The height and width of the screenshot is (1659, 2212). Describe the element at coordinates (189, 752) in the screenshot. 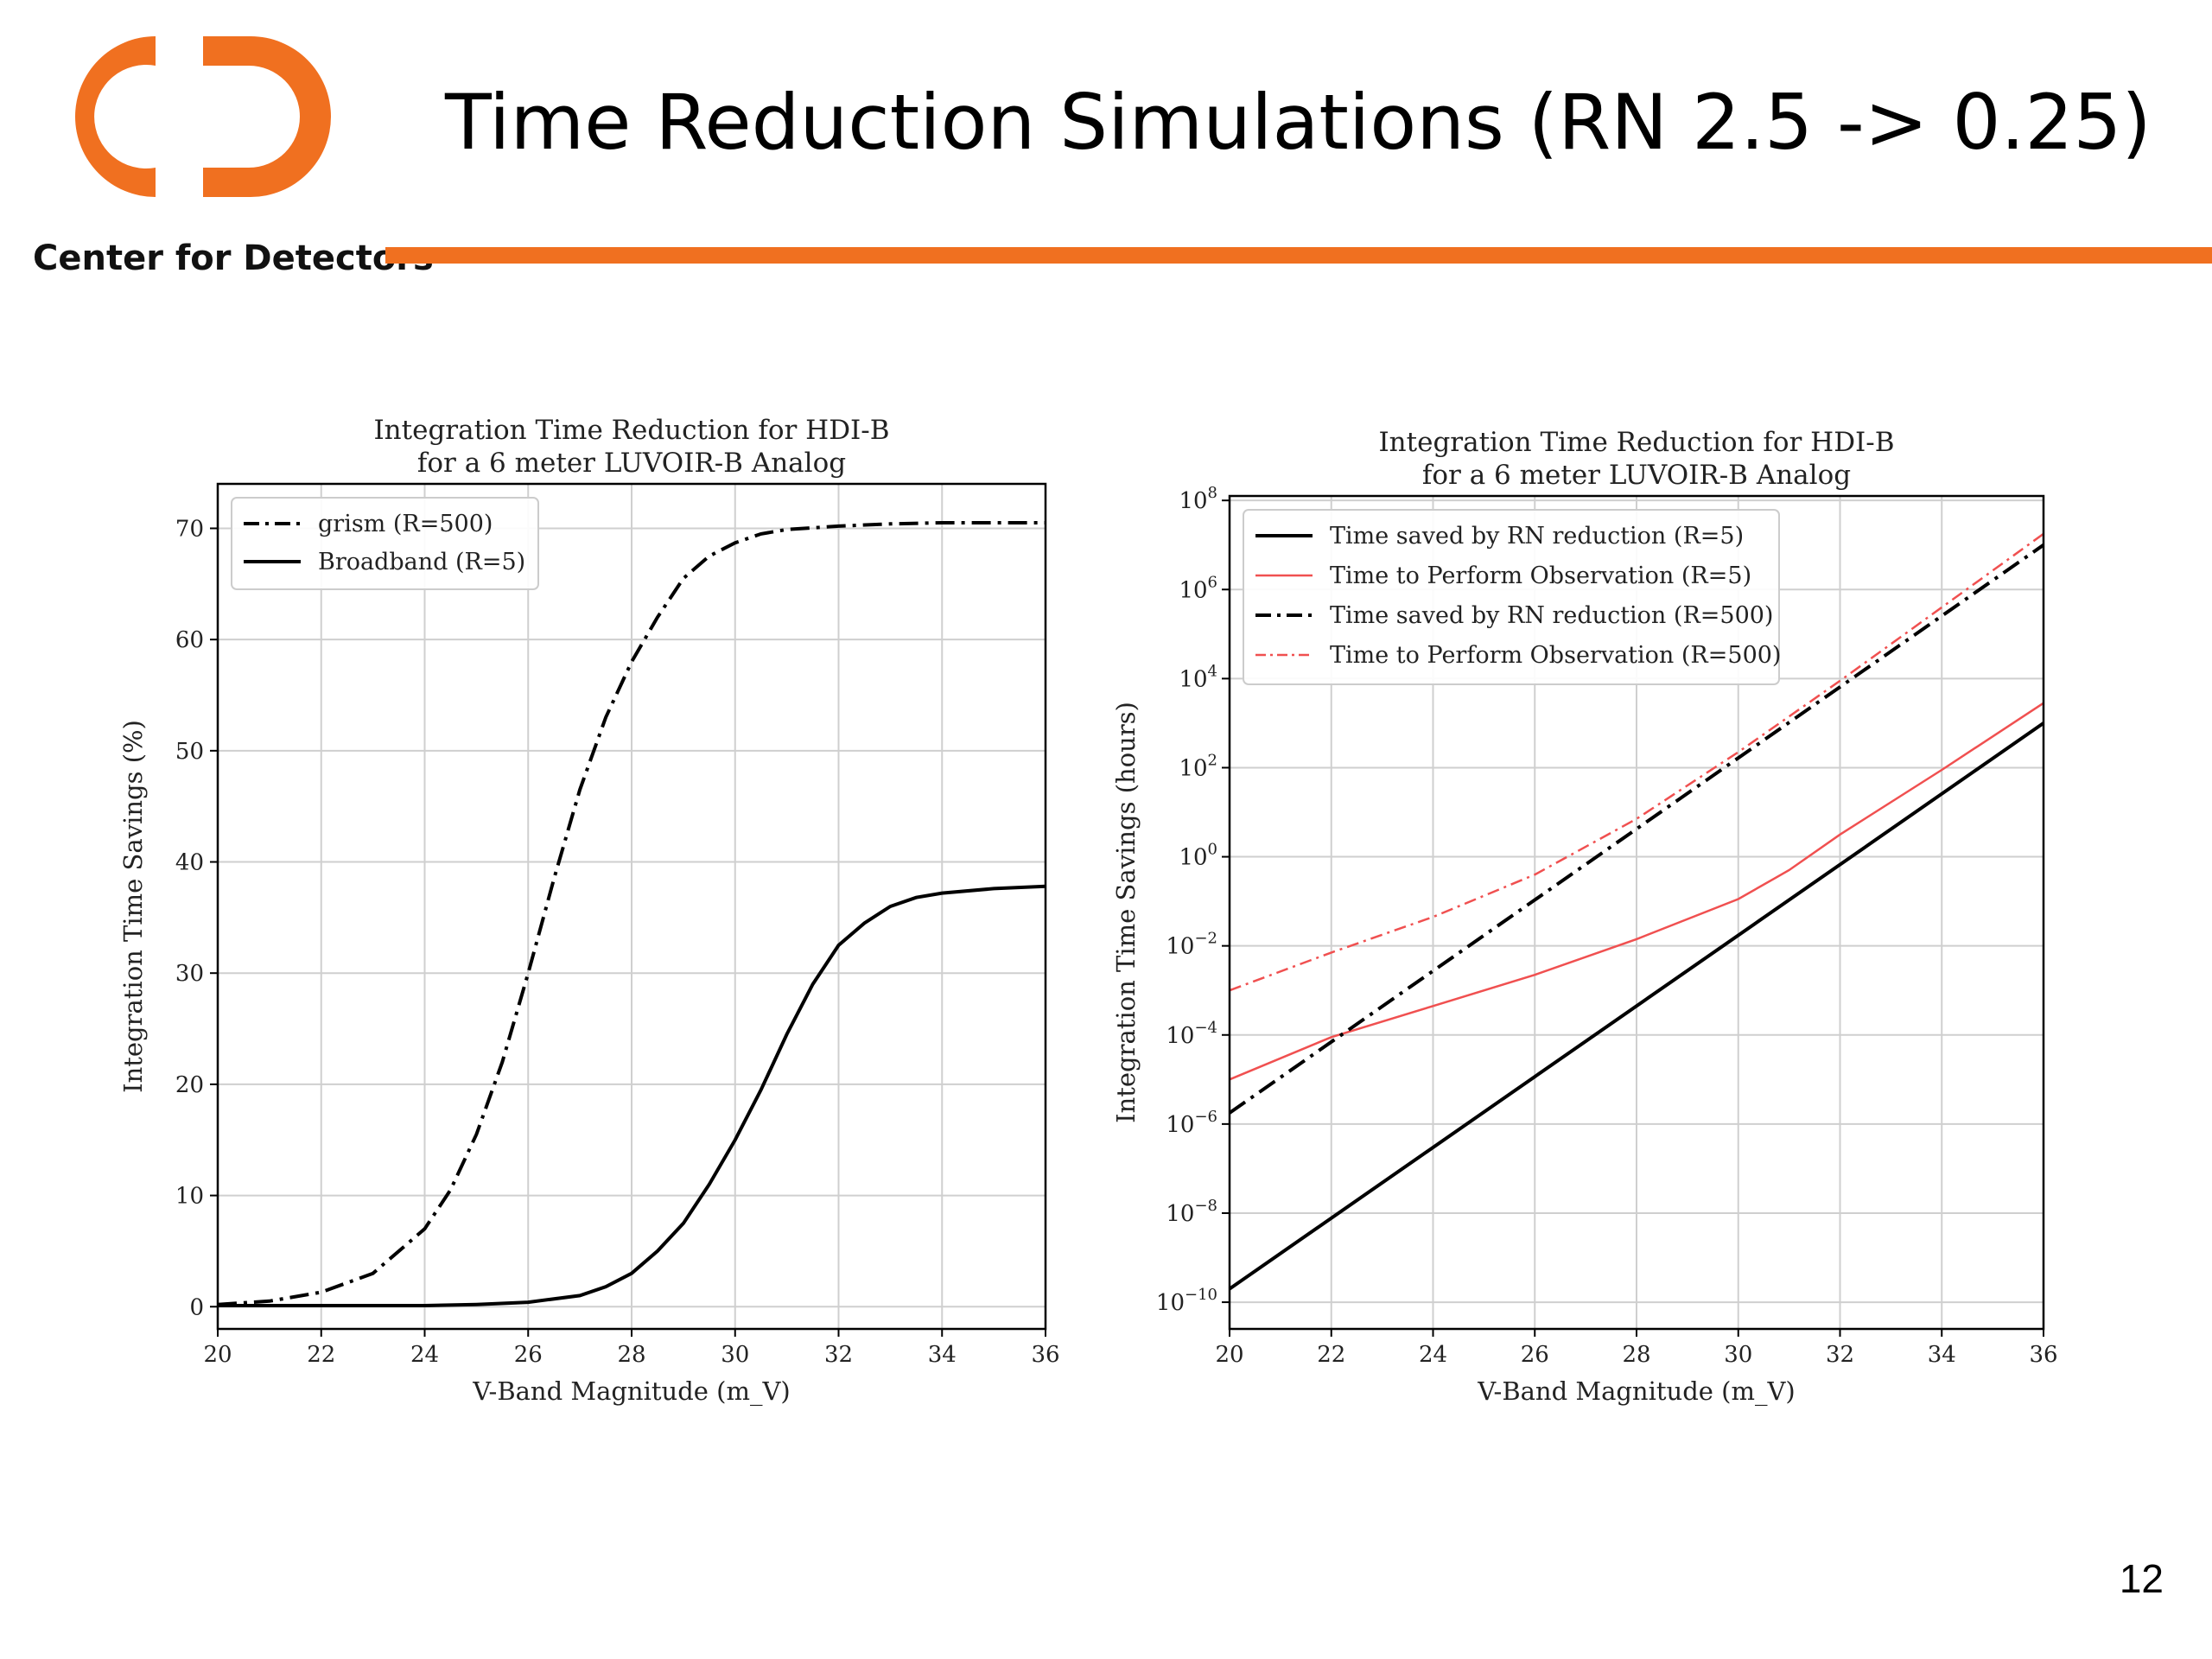

I see `y-tick-label: 50` at that location.